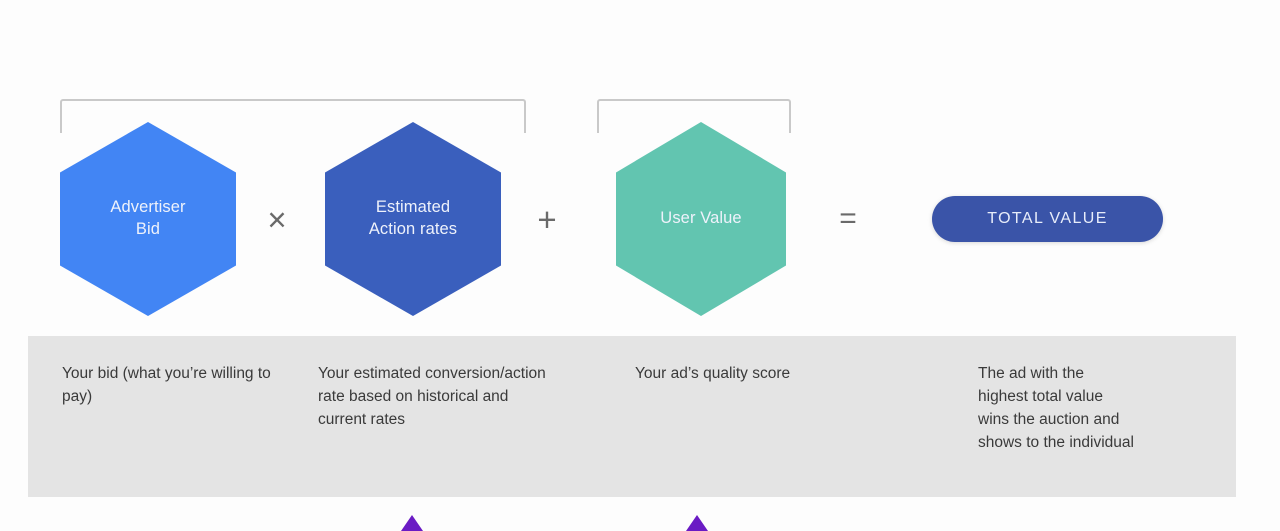  What do you see at coordinates (848, 218) in the screenshot?
I see `operator-equals-icon: =` at bounding box center [848, 218].